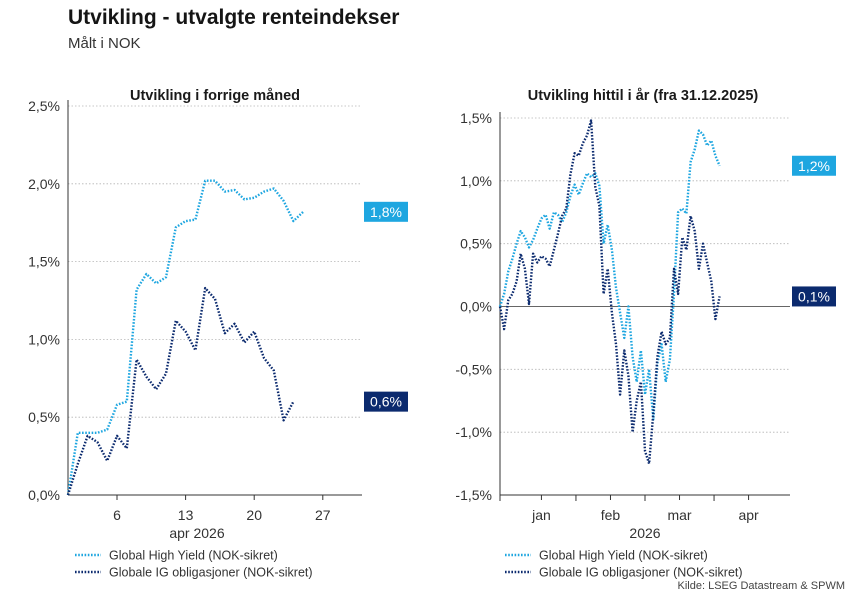 The width and height of the screenshot is (861, 598). Describe the element at coordinates (44, 106) in the screenshot. I see `y-tick-label: 2,5%` at that location.